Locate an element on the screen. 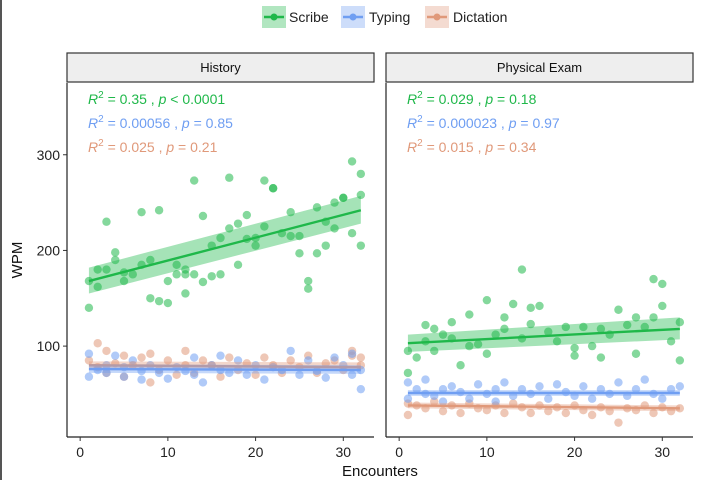  legend-item-dictation: Dictation is located at coordinates (466, 17).